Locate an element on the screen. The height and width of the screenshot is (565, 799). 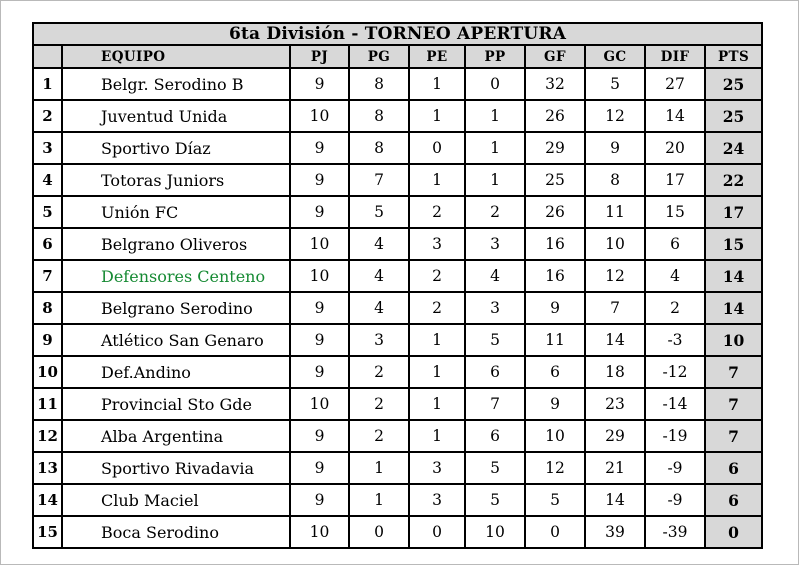
column-header-gf: GF is located at coordinates (555, 56).